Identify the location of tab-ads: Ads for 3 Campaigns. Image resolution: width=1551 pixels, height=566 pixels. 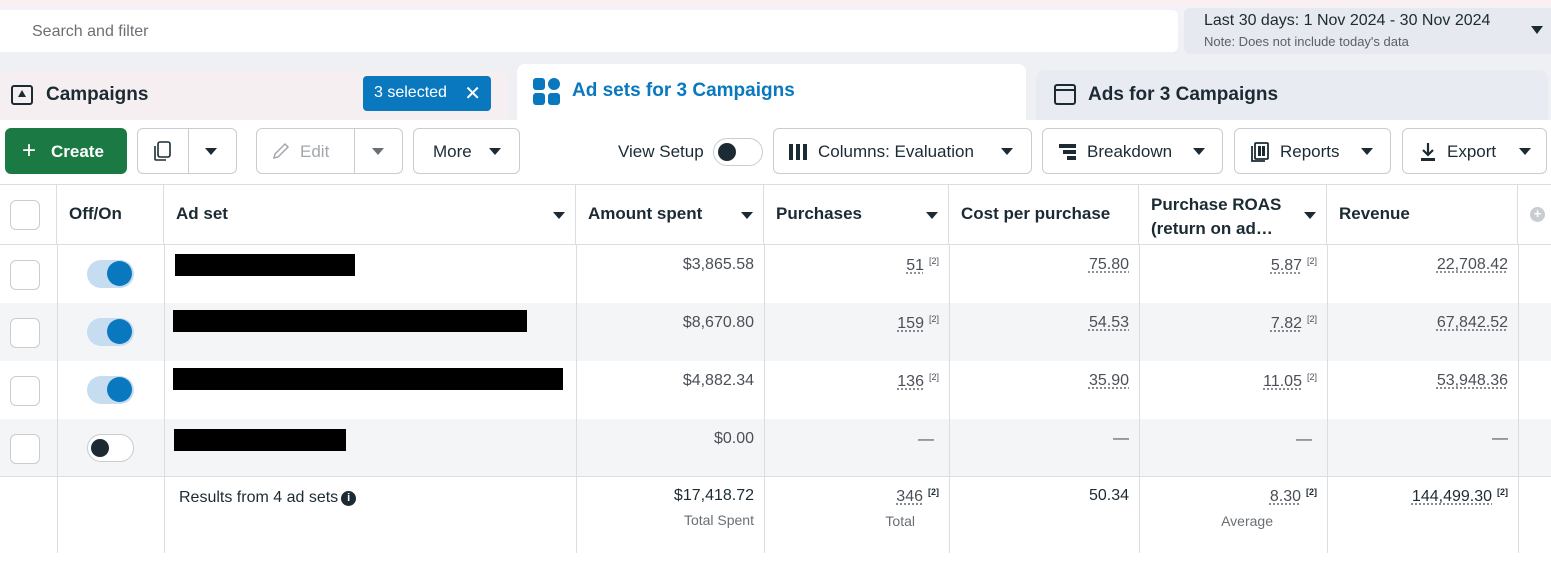
(1292, 96).